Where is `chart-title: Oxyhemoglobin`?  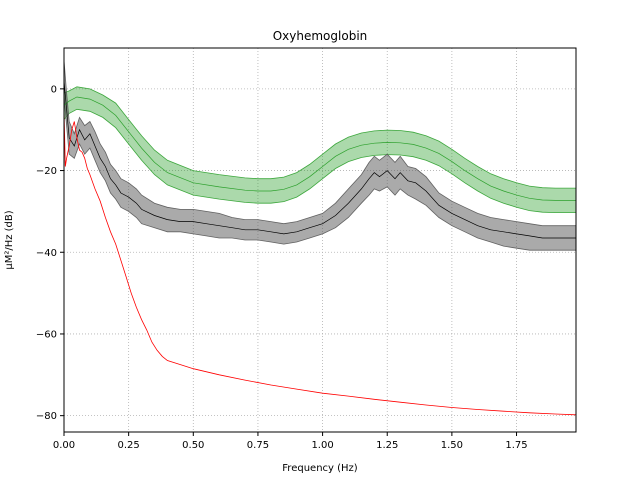
chart-title: Oxyhemoglobin is located at coordinates (320, 36).